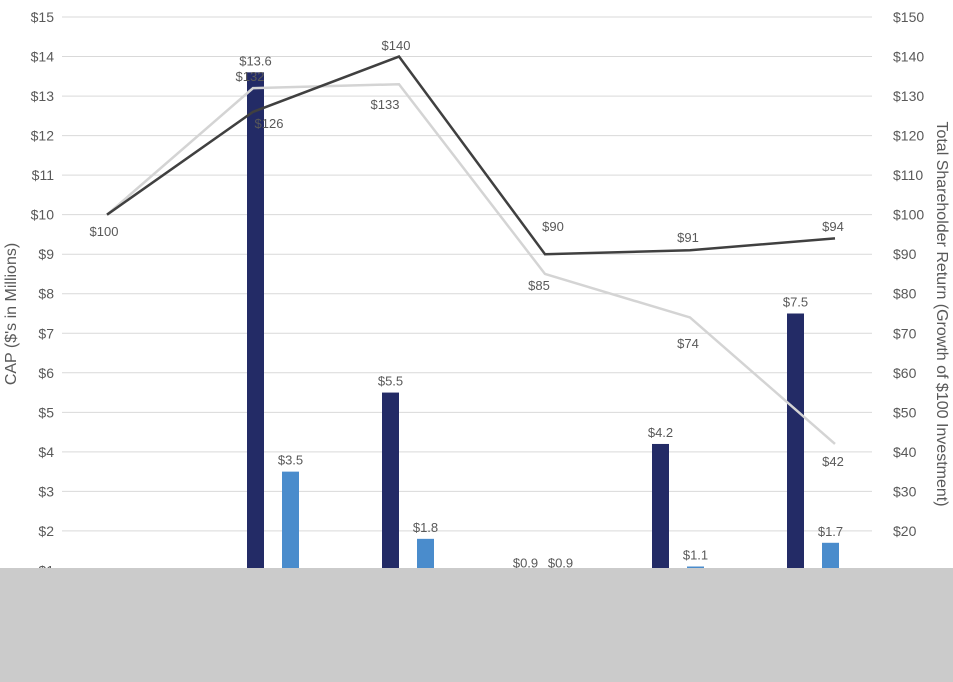 Image resolution: width=953 pixels, height=682 pixels. What do you see at coordinates (46, 412) in the screenshot?
I see `y-tick-label: $5` at bounding box center [46, 412].